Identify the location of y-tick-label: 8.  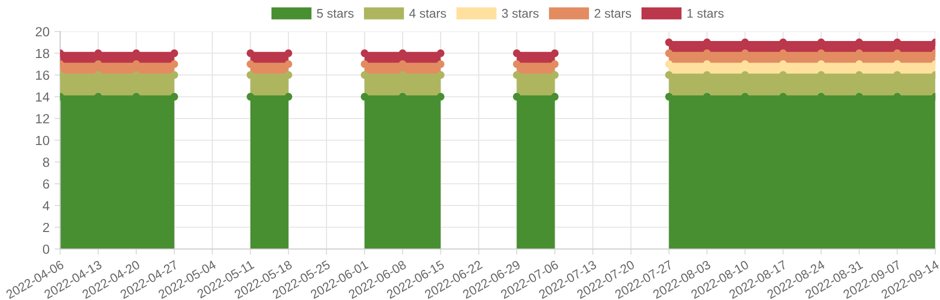
(46, 162).